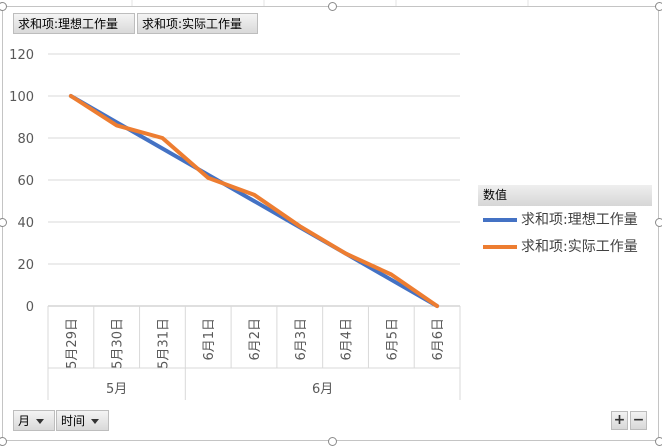 Image resolution: width=662 pixels, height=446 pixels. Describe the element at coordinates (72, 343) in the screenshot. I see `x-tick-label: 5月29日` at that location.